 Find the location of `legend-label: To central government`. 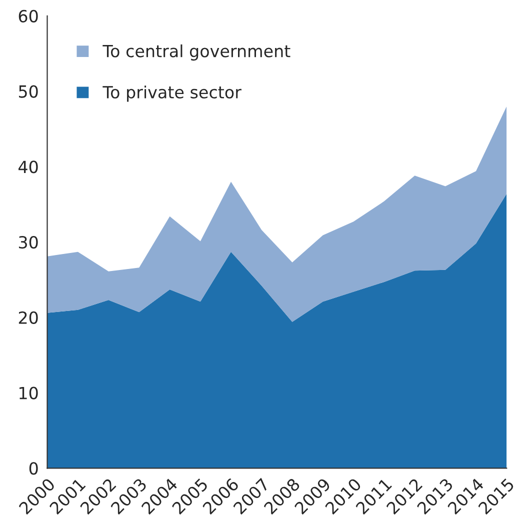

legend-label: To central government is located at coordinates (196, 52).